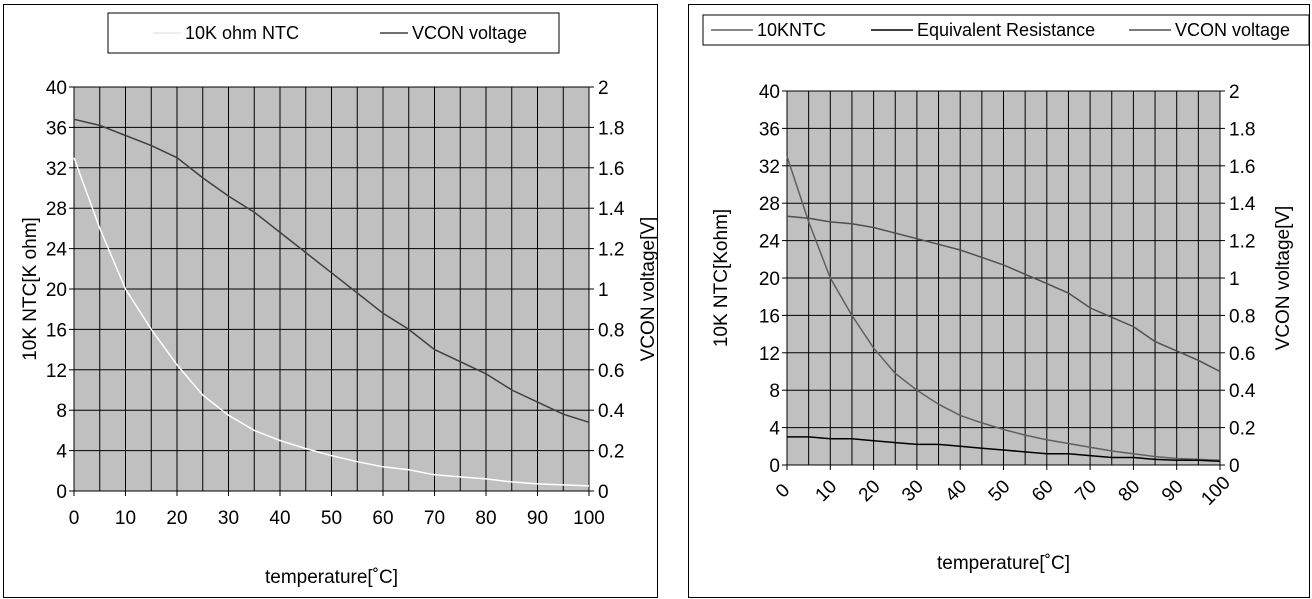  What do you see at coordinates (1232, 30) in the screenshot?
I see `legend-label-3: VCON voltage` at bounding box center [1232, 30].